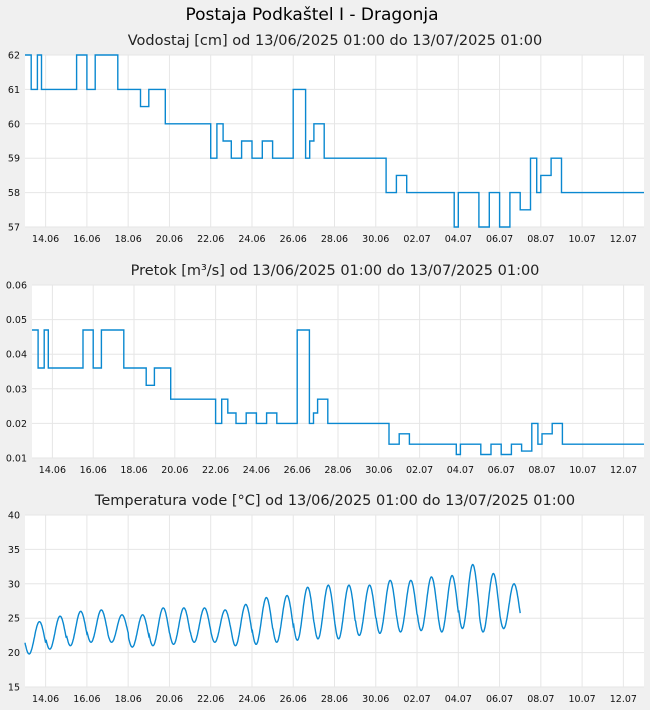 This screenshot has width=650, height=710. What do you see at coordinates (16, 459) in the screenshot?
I see `y-tick-label: 0.01` at bounding box center [16, 459].